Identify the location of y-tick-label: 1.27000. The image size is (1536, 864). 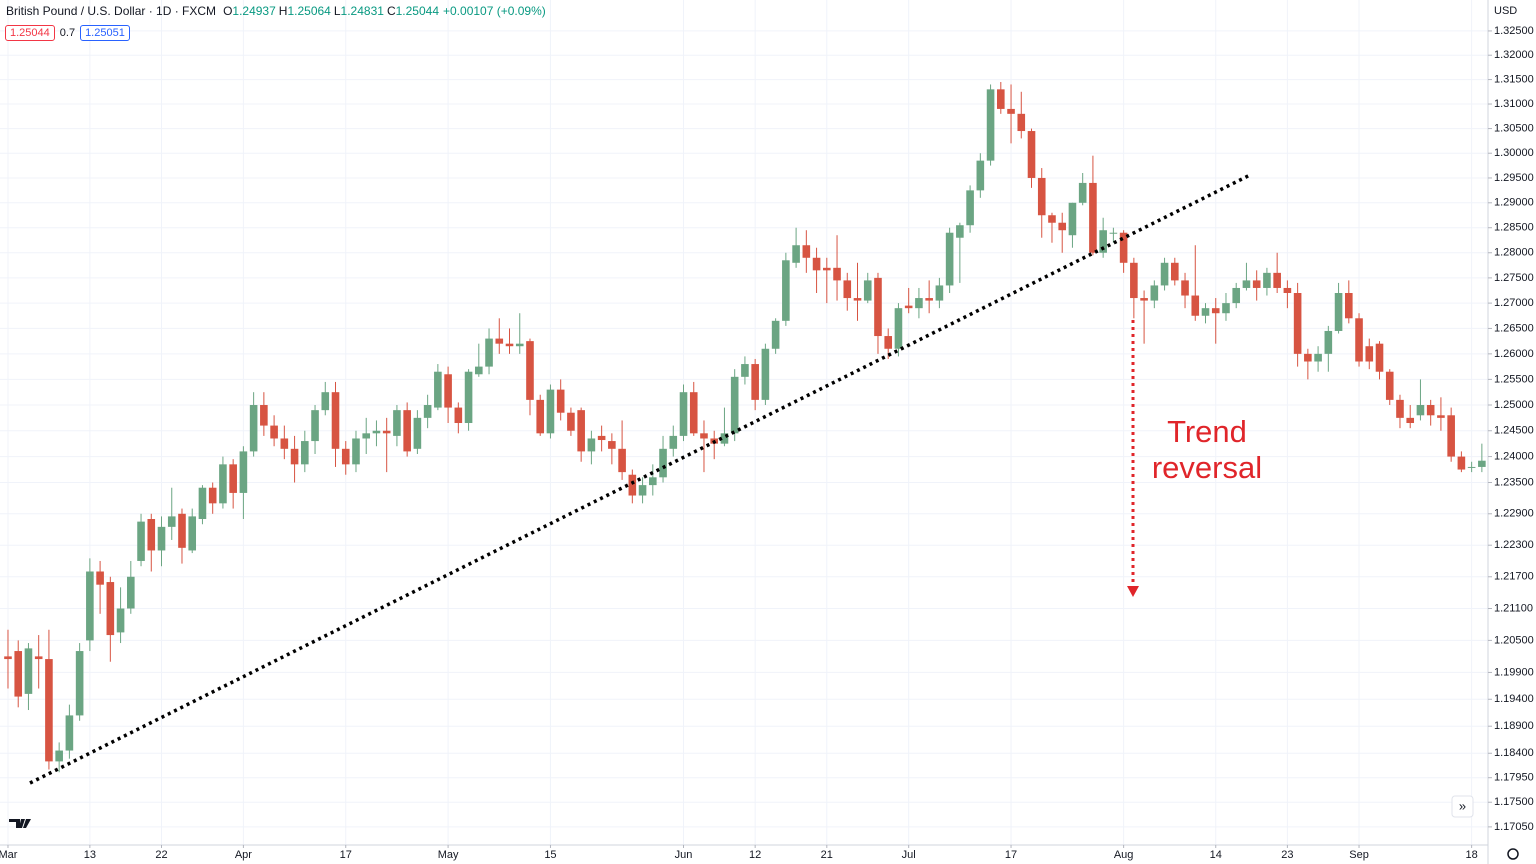
(1514, 303).